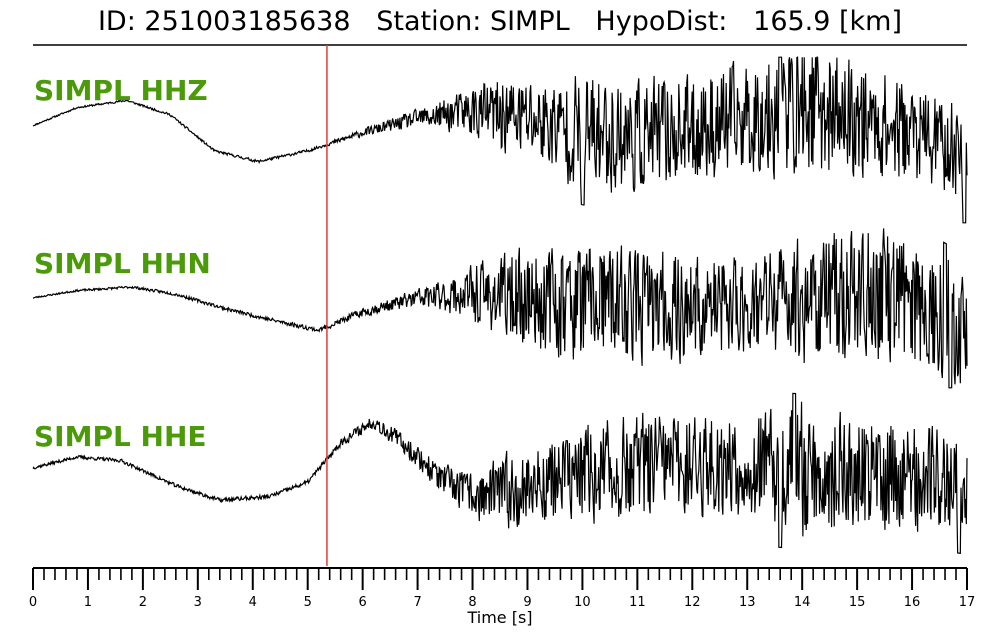 The width and height of the screenshot is (1000, 640). I want to click on x-tick-label: 14, so click(802, 602).